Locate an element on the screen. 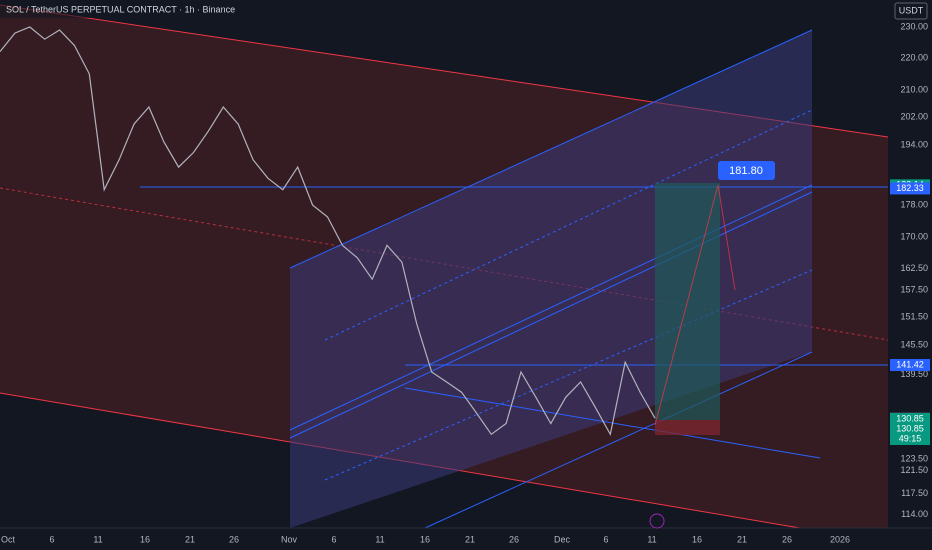  price-tick-label: 210.00 is located at coordinates (914, 90).